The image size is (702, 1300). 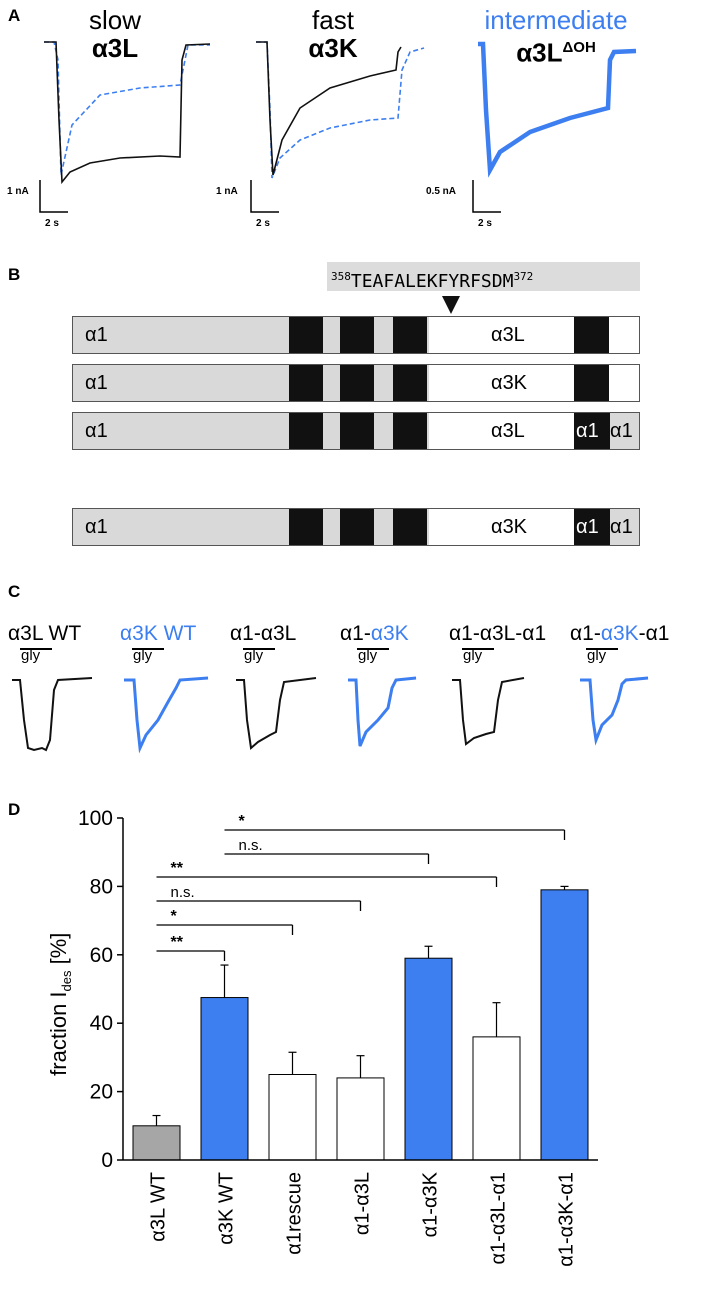 What do you see at coordinates (654, 633) in the screenshot?
I see `trace-label-post: -α1` at bounding box center [654, 633].